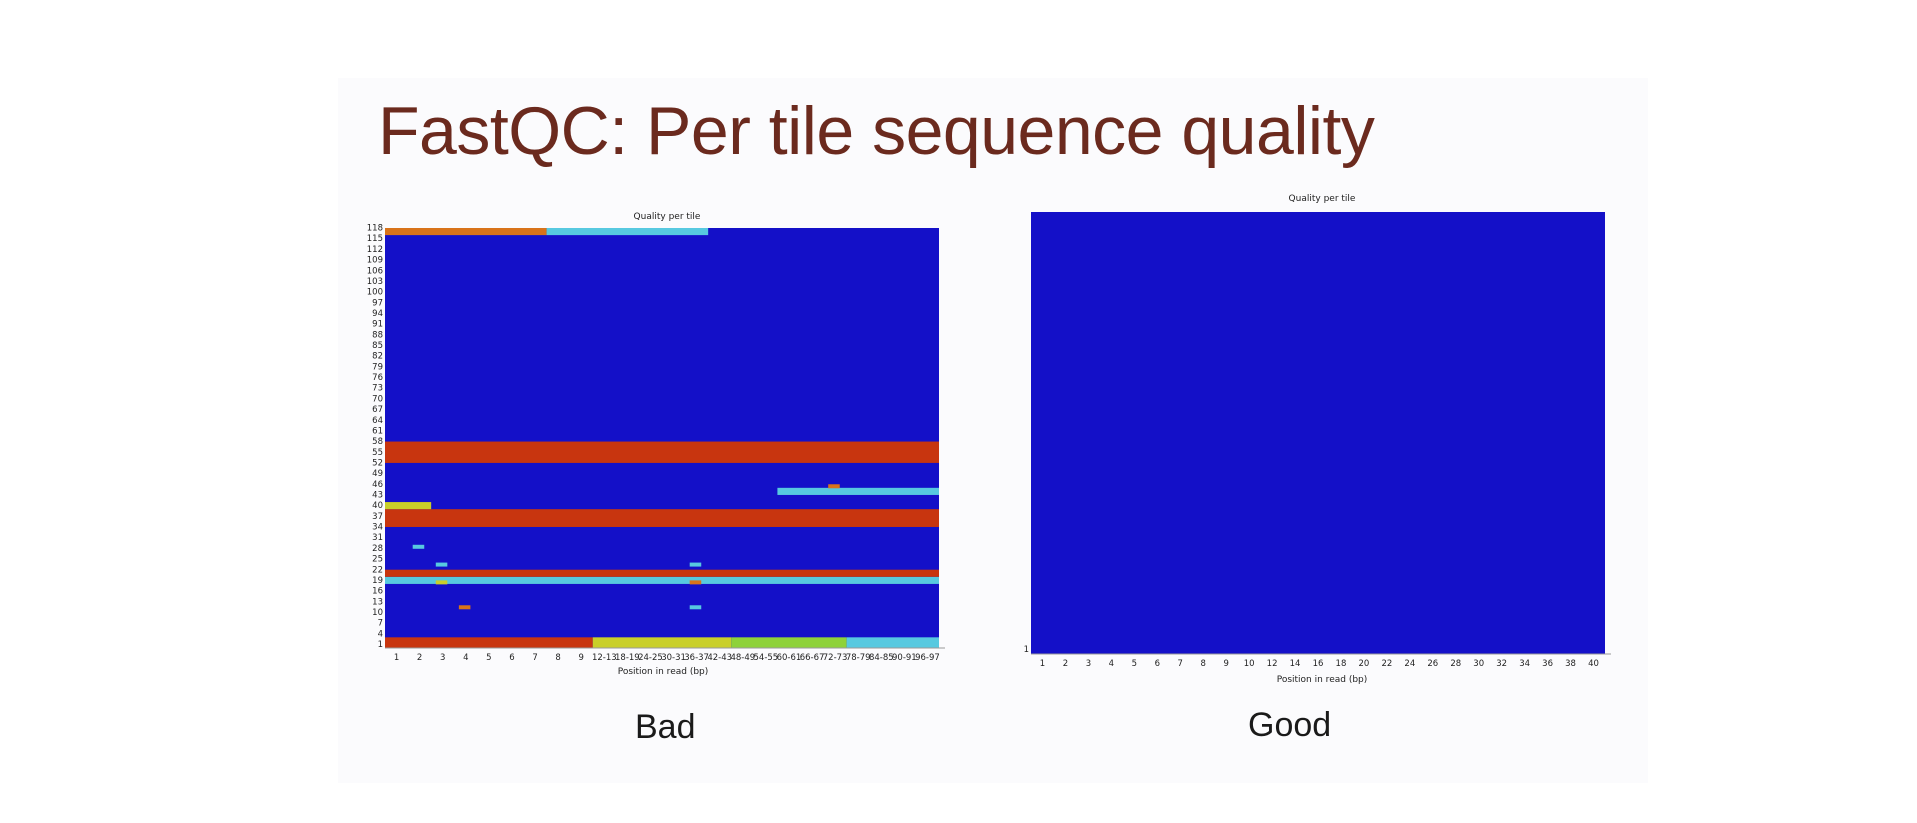  I want to click on x-tick-label: 38, so click(1570, 664).